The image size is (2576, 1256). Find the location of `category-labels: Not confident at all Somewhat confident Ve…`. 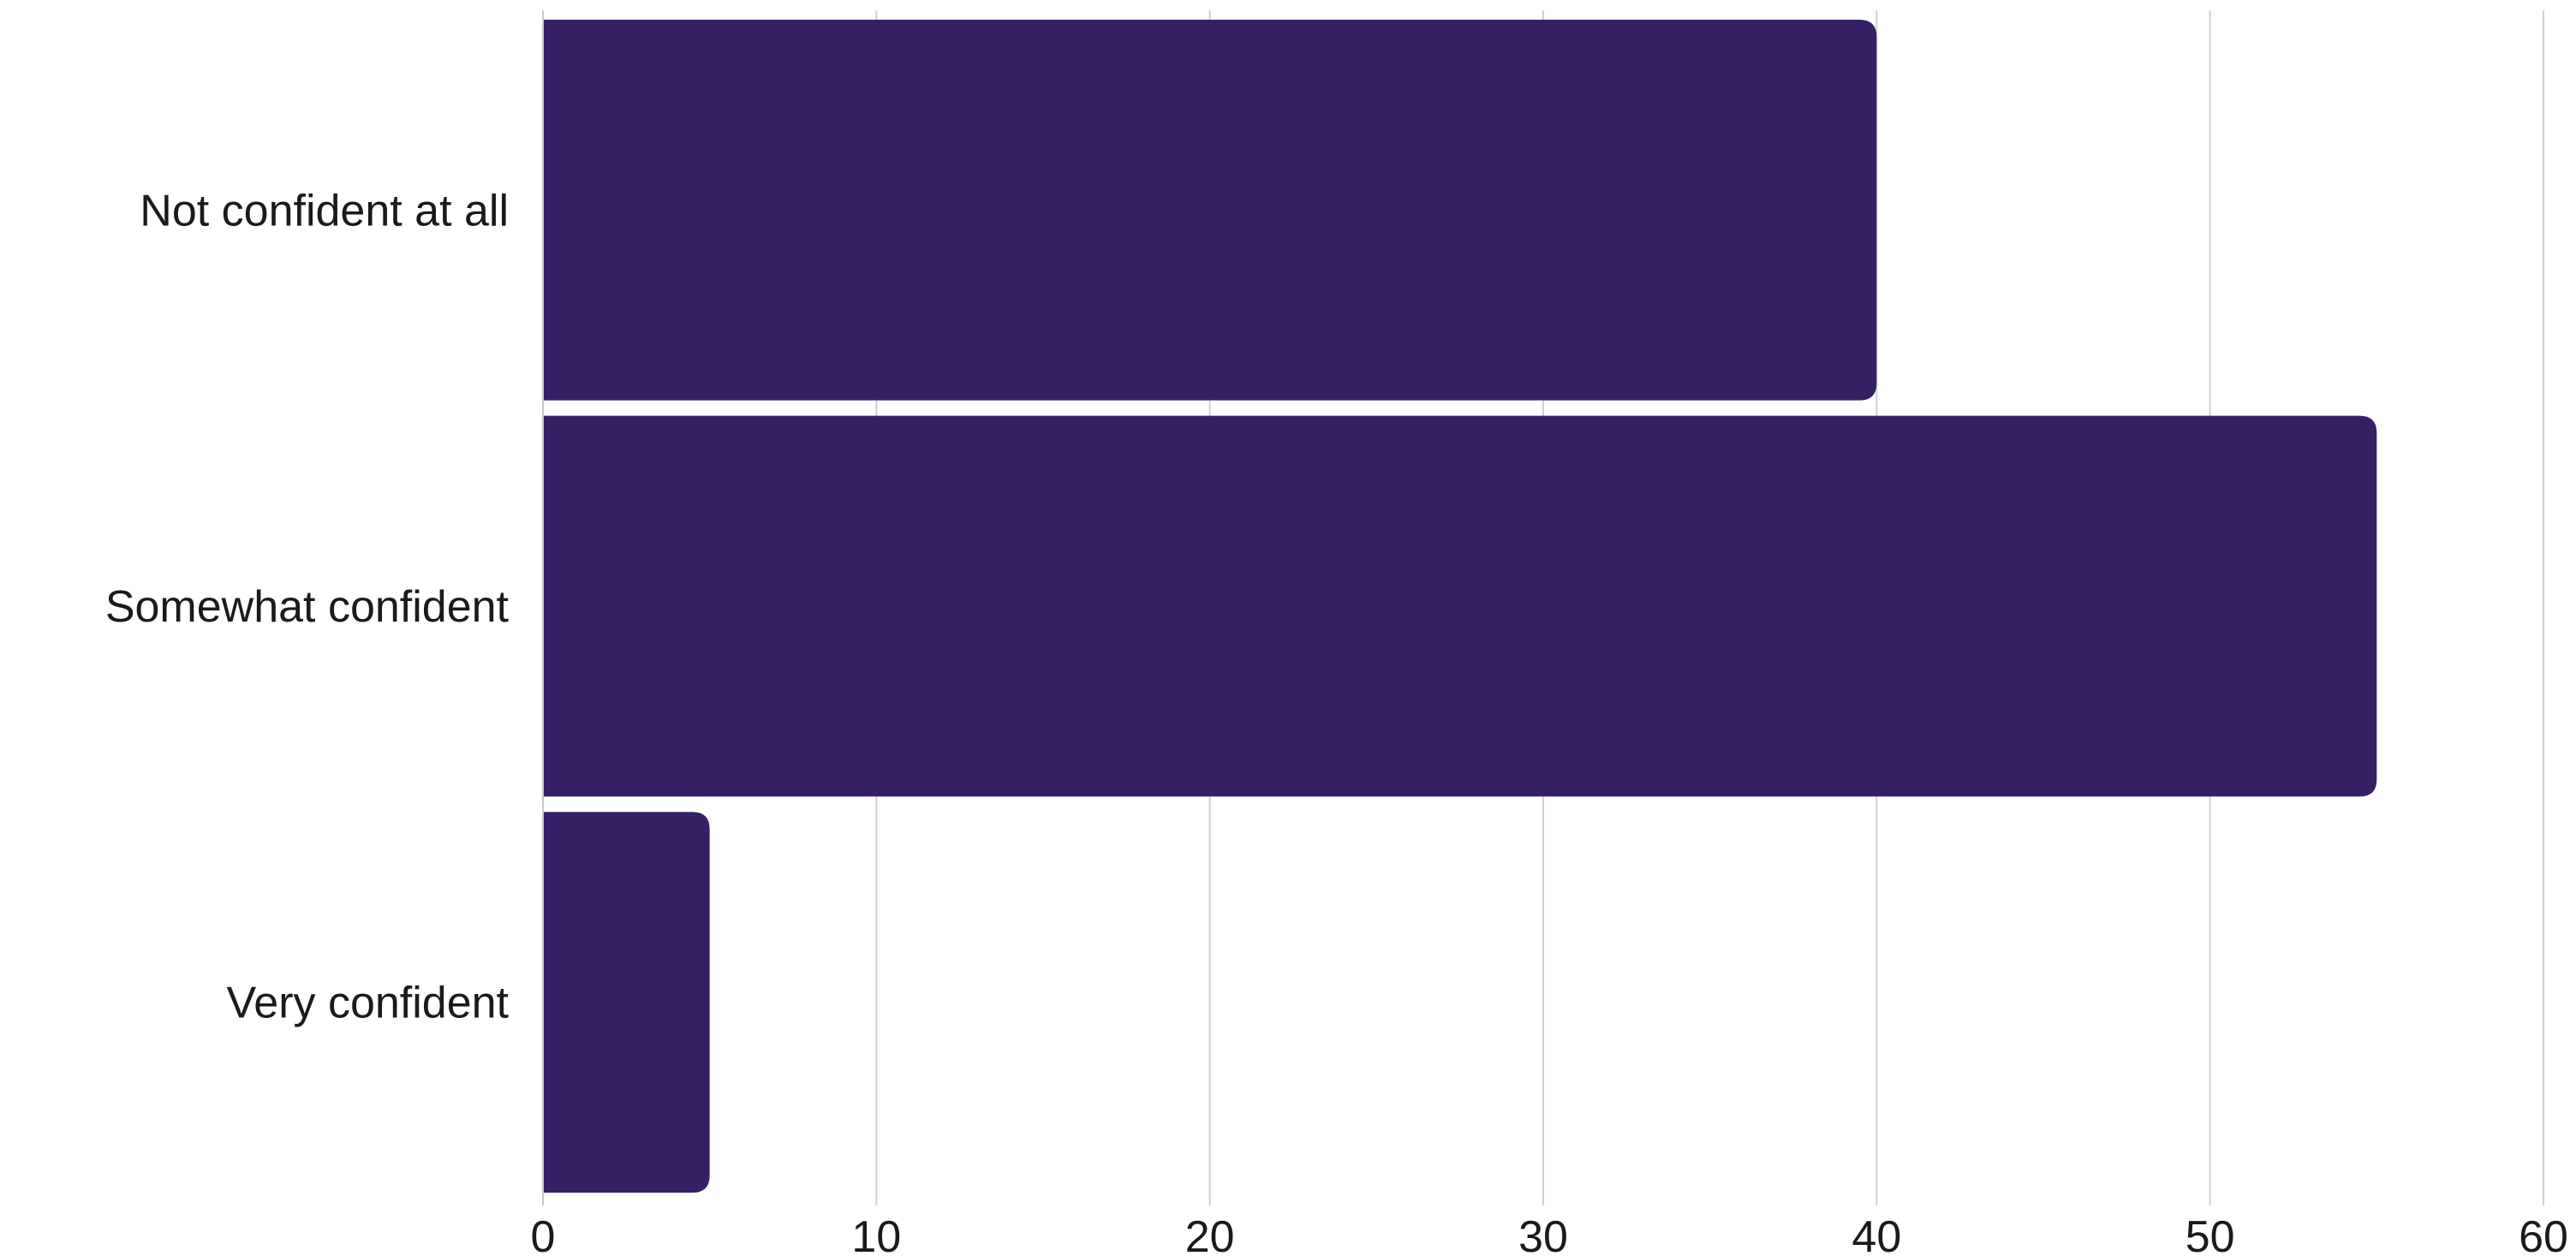

category-labels: Not confident at all Somewhat confident Ve… is located at coordinates (307, 606).